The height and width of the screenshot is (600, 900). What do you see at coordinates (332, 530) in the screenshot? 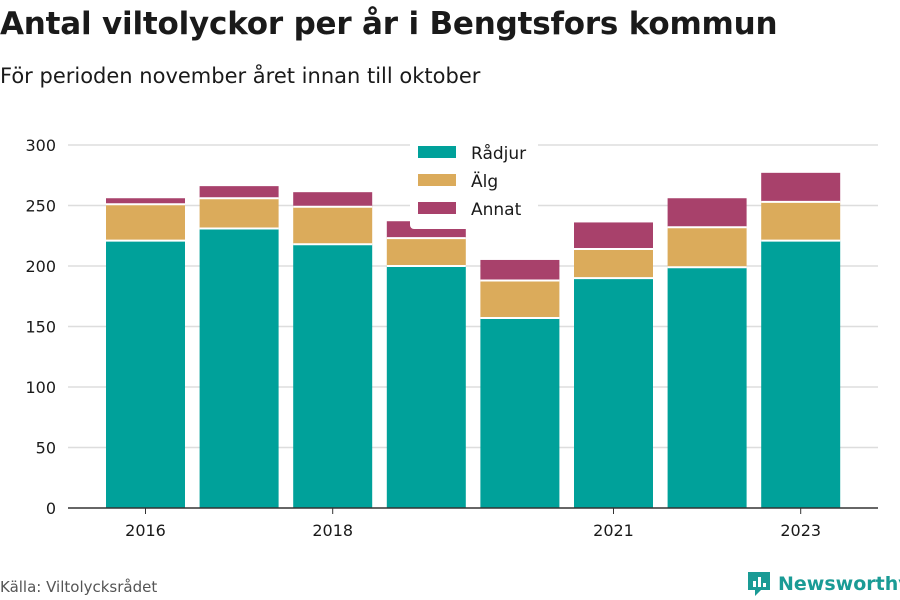
I see `x-tick-label: 2018` at bounding box center [332, 530].